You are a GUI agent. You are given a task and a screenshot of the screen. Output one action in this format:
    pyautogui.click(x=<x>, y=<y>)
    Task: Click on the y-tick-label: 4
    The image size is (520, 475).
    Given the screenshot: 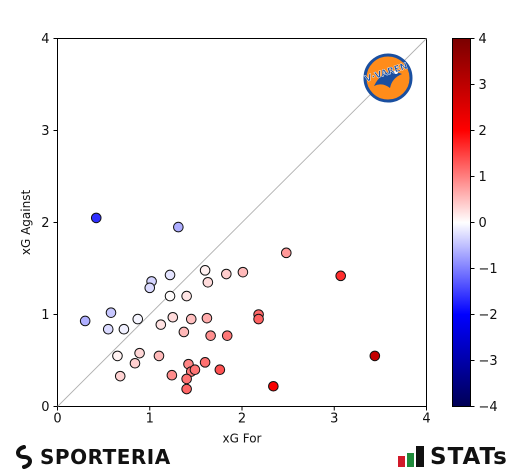 What is the action you would take?
    pyautogui.click(x=45, y=39)
    